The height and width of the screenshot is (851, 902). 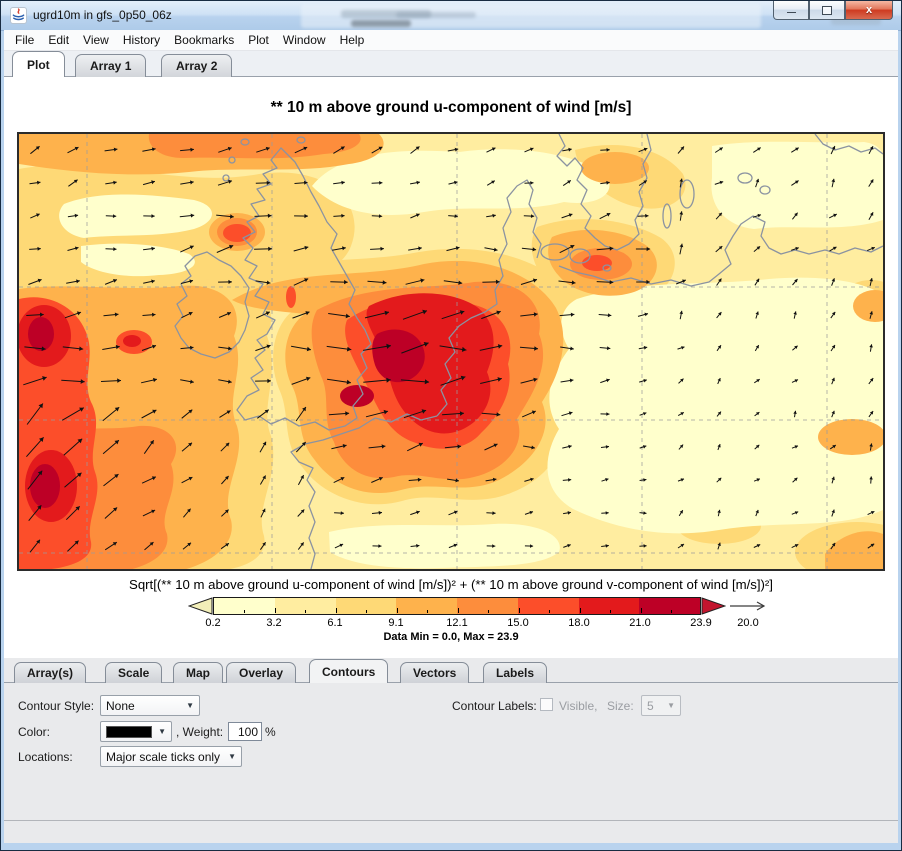 What do you see at coordinates (134, 672) in the screenshot?
I see `tab-scale: Scale` at bounding box center [134, 672].